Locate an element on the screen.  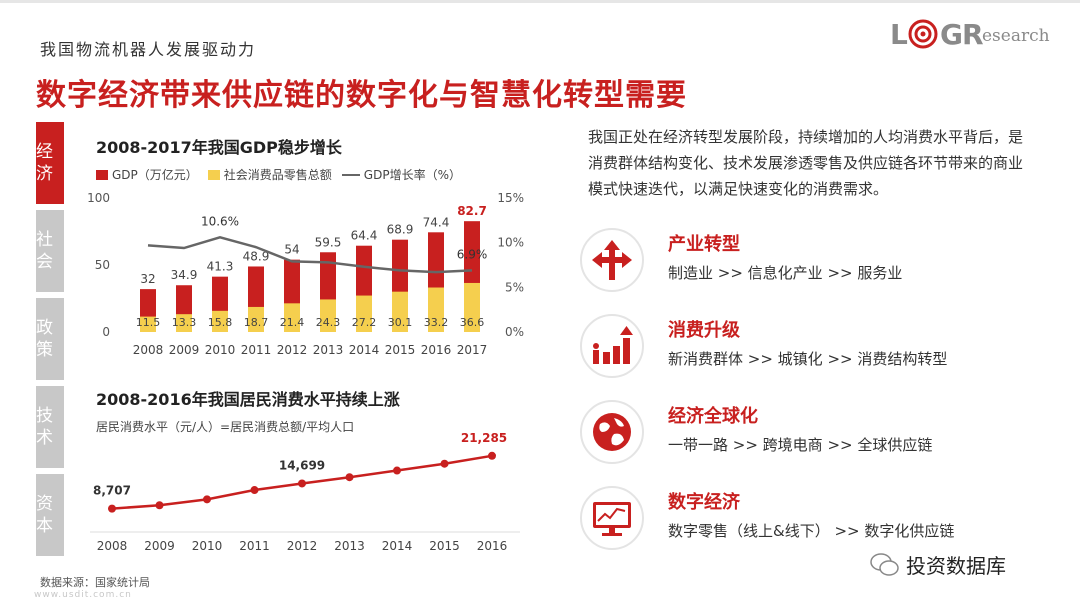
y2-tick-label: 10% is located at coordinates (510, 243).